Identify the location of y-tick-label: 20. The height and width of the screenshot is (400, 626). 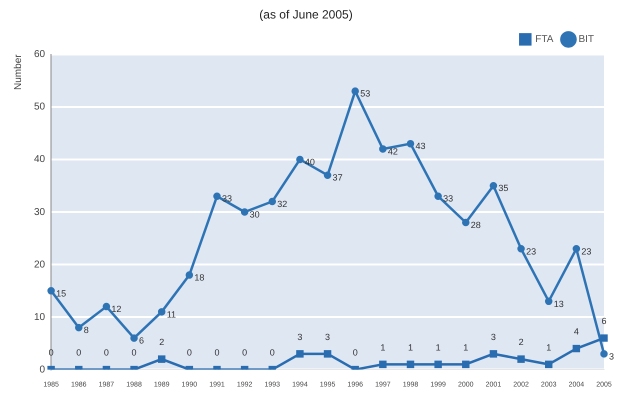
(40, 264).